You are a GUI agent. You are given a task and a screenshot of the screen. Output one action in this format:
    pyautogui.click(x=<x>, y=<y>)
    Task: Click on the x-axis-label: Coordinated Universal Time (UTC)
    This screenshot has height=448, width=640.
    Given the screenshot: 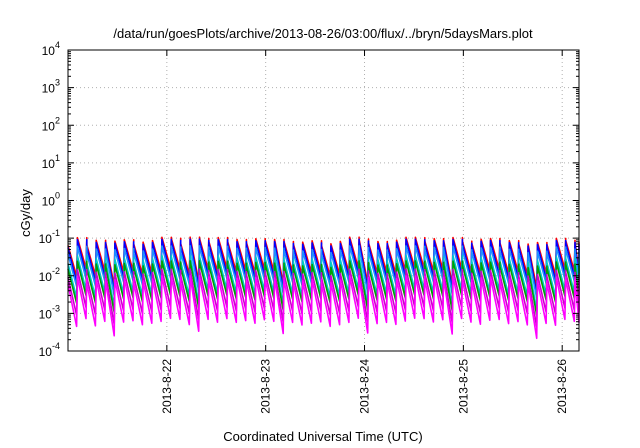 What is the action you would take?
    pyautogui.click(x=322, y=436)
    